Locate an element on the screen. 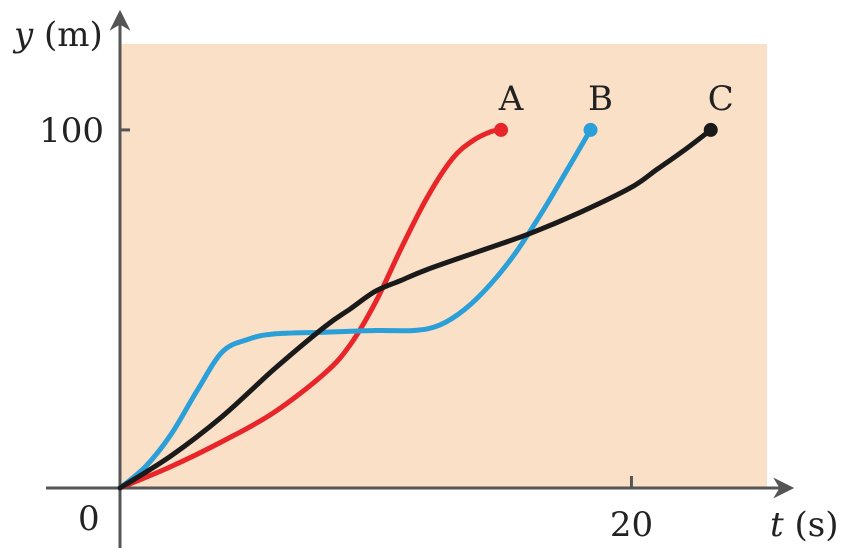 The width and height of the screenshot is (843, 550). series-endpoint-a is located at coordinates (501, 129).